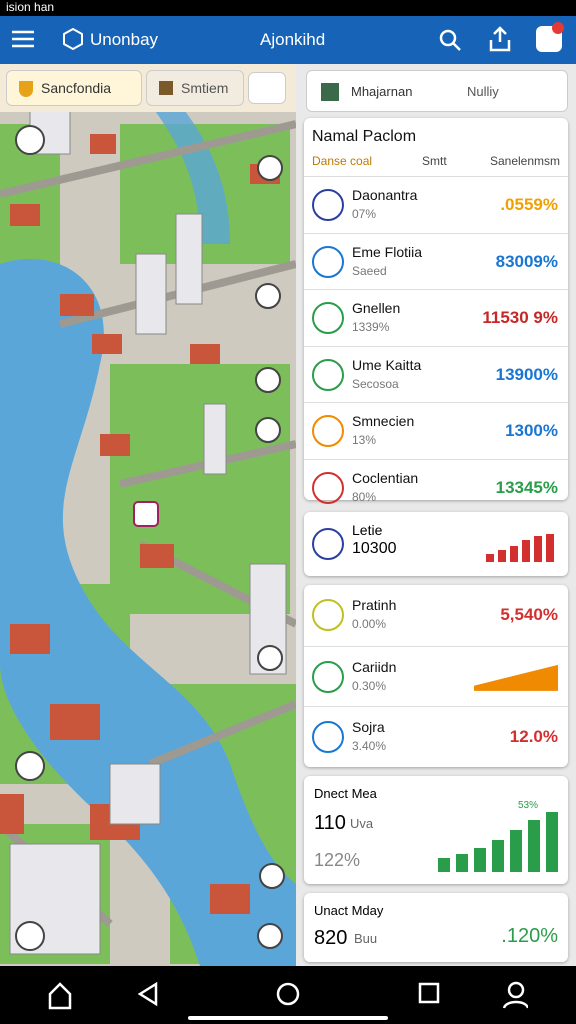 The height and width of the screenshot is (1024, 576). Describe the element at coordinates (374, 548) in the screenshot. I see `card-value: 10300` at that location.